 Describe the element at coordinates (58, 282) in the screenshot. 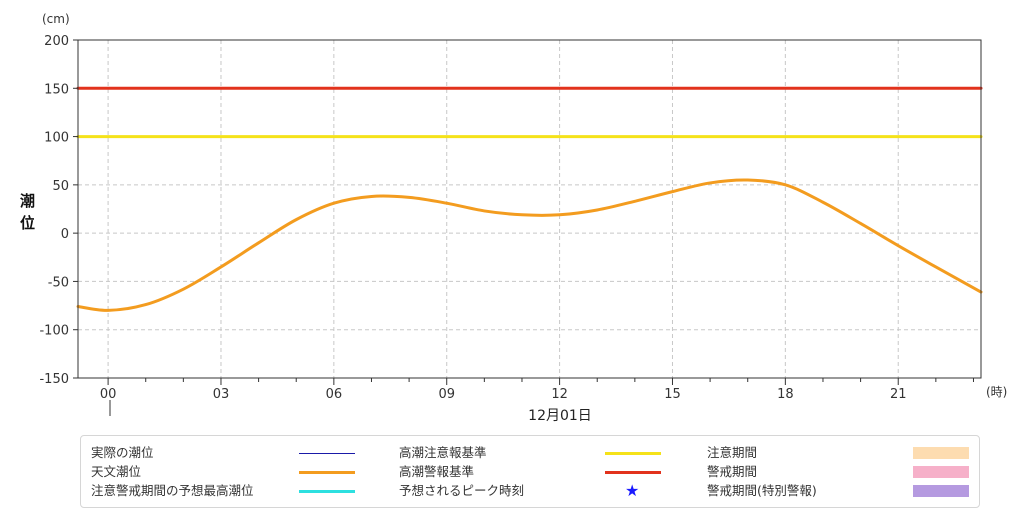

I see `y-tick-label: -50` at that location.